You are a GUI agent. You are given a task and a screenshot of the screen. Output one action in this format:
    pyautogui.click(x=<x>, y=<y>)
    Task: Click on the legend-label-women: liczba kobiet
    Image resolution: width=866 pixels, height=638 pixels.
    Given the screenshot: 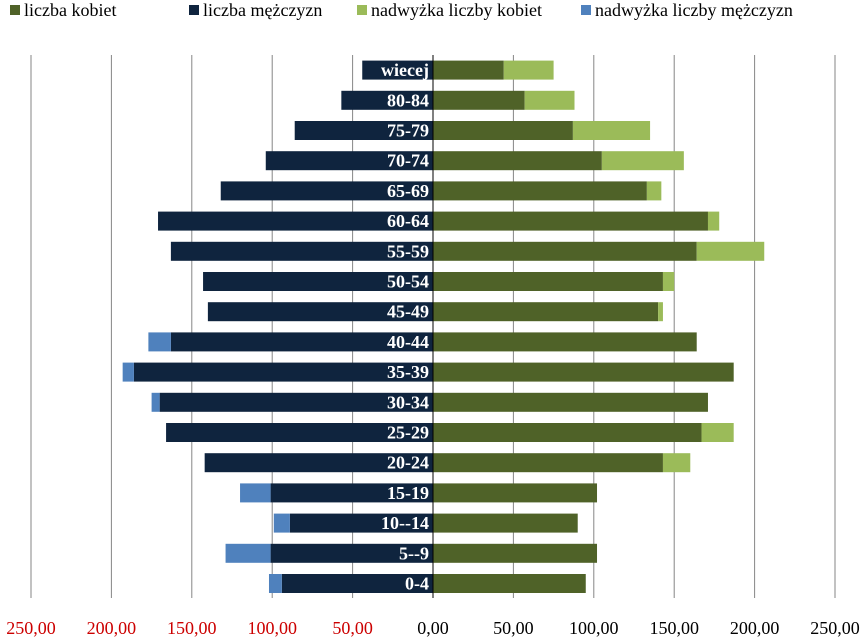 What is the action you would take?
    pyautogui.click(x=70, y=10)
    